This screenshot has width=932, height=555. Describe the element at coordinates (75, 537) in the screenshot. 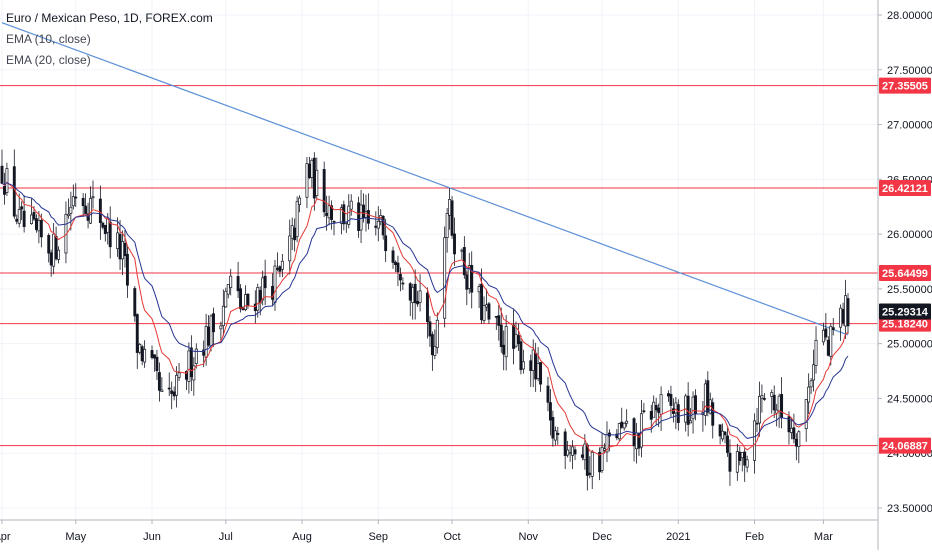

I see `x-tick-label: May` at that location.